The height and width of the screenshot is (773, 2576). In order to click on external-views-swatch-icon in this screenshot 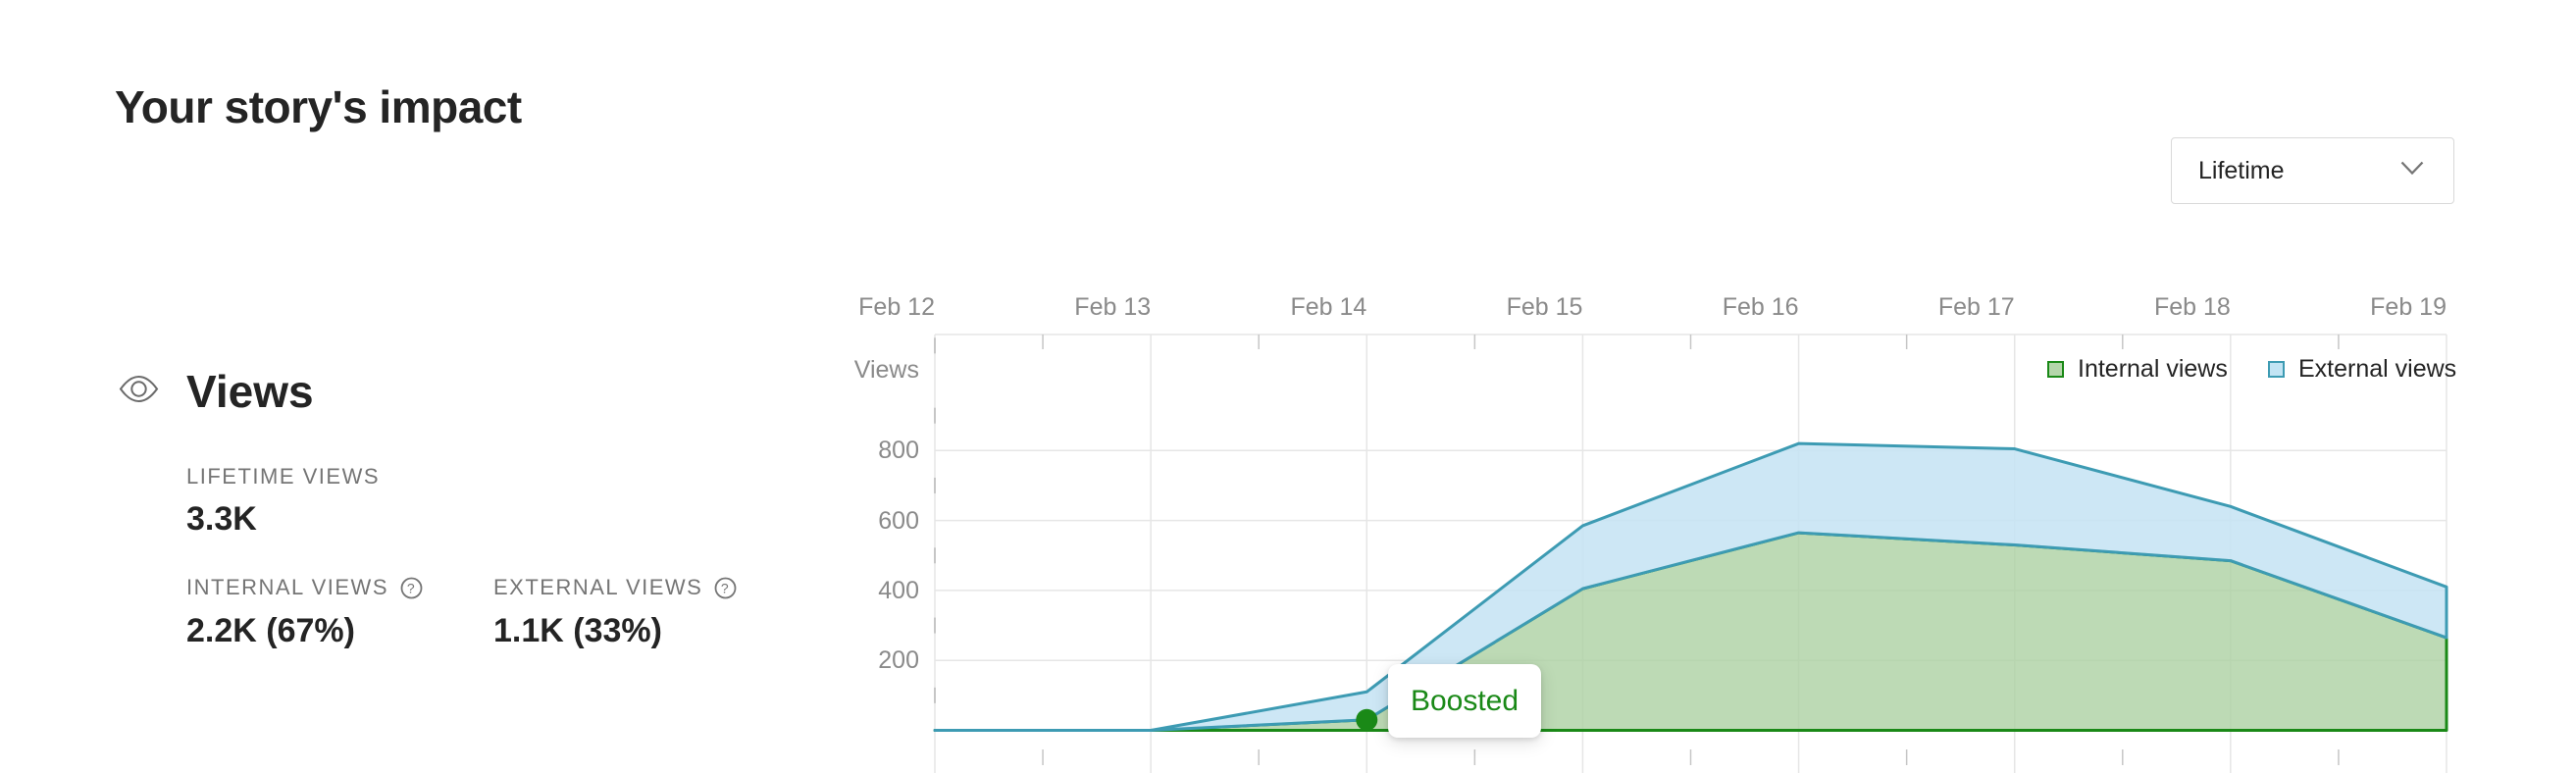, I will do `click(2276, 369)`.